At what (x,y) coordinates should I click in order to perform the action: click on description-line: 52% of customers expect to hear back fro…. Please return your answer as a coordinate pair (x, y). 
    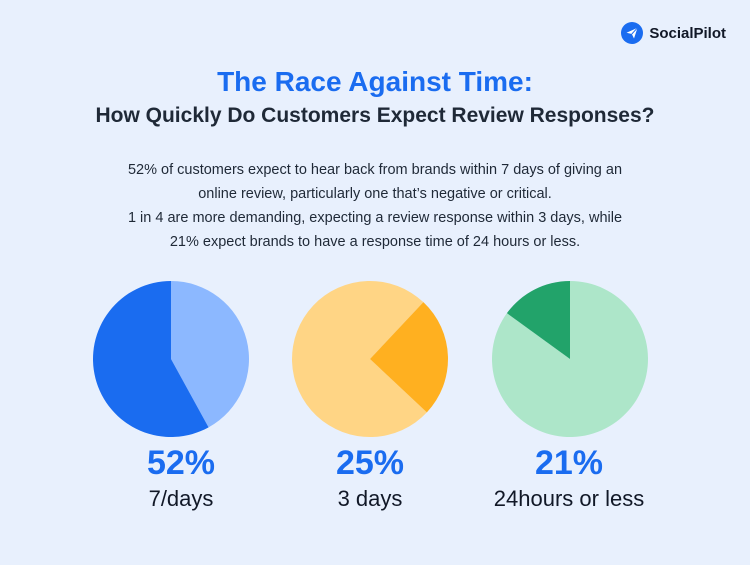
    Looking at the image, I should click on (375, 170).